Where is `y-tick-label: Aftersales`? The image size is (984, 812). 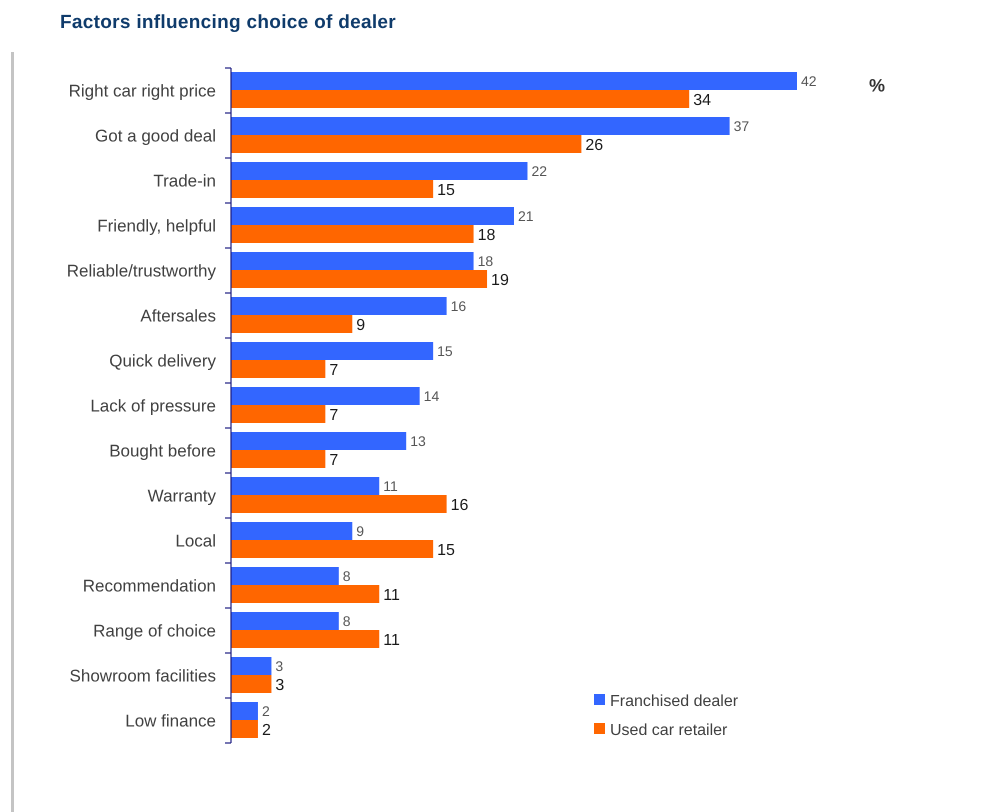
y-tick-label: Aftersales is located at coordinates (178, 316).